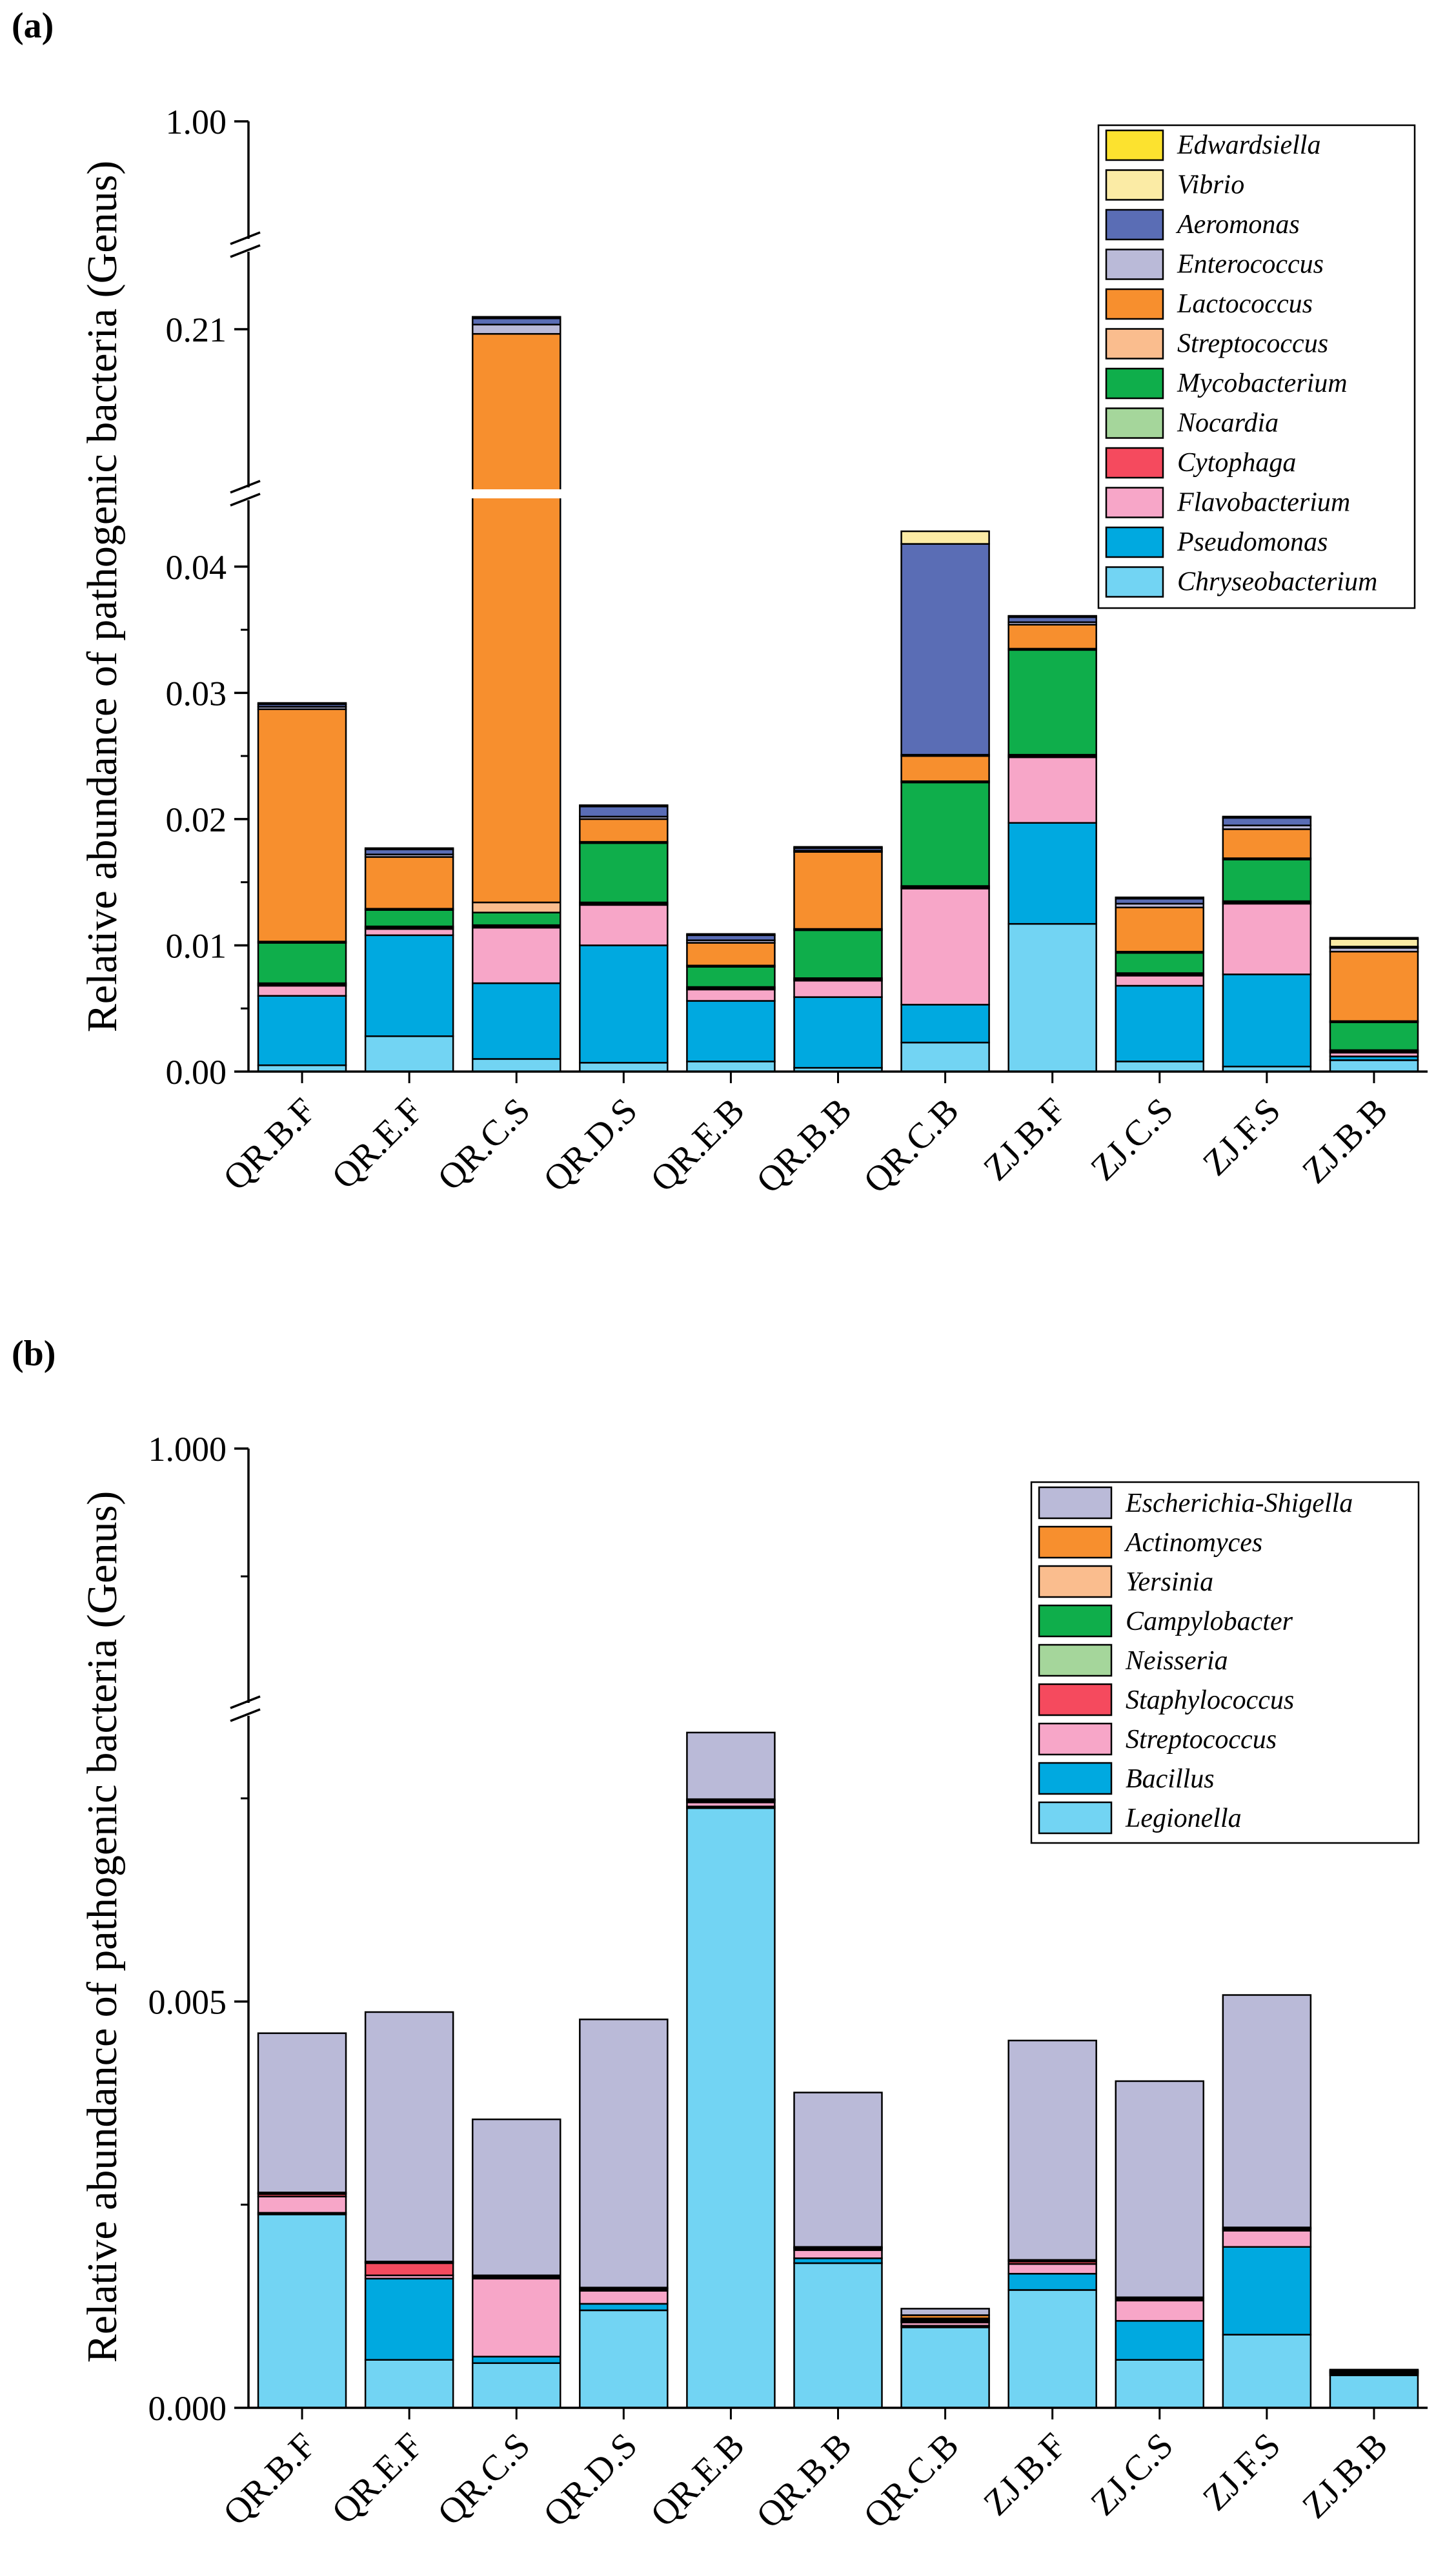 Image resolution: width=1456 pixels, height=2575 pixels. Describe the element at coordinates (1210, 185) in the screenshot. I see `legend-label-vibrio: Vibrio` at that location.